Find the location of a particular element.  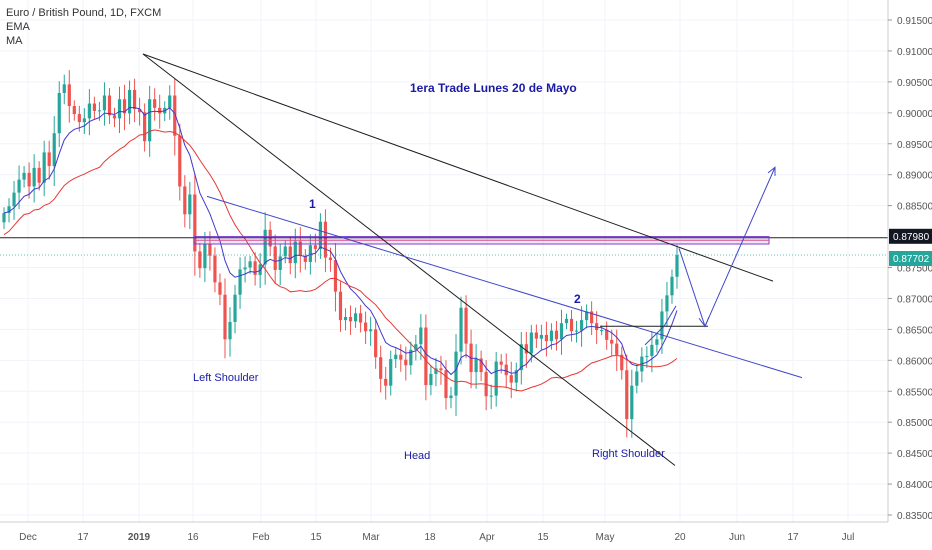

ma-legend-label: MA is located at coordinates (14, 41).